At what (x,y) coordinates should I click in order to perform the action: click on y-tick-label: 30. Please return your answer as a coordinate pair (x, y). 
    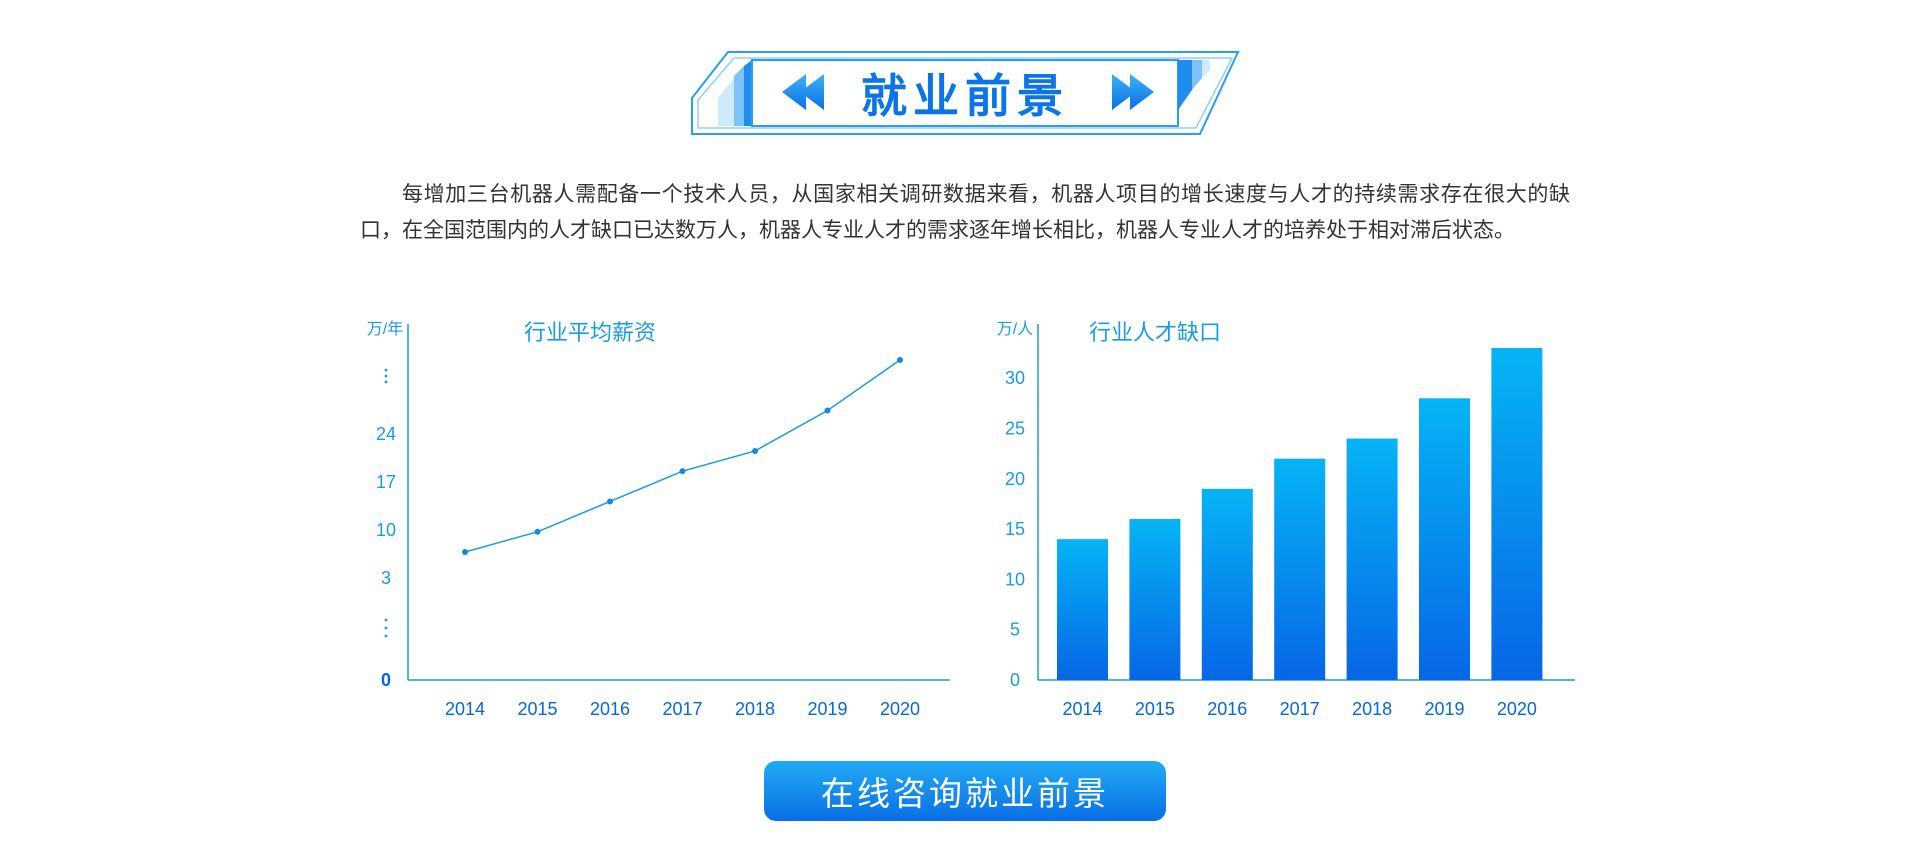
    Looking at the image, I should click on (1015, 378).